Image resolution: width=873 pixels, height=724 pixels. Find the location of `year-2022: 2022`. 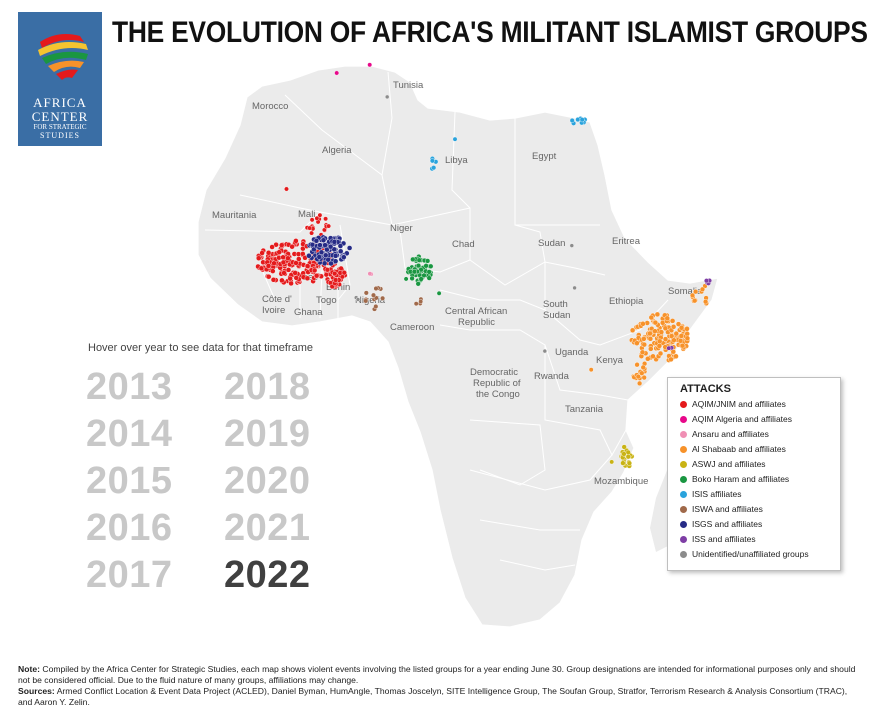

year-2022: 2022 is located at coordinates (267, 575).